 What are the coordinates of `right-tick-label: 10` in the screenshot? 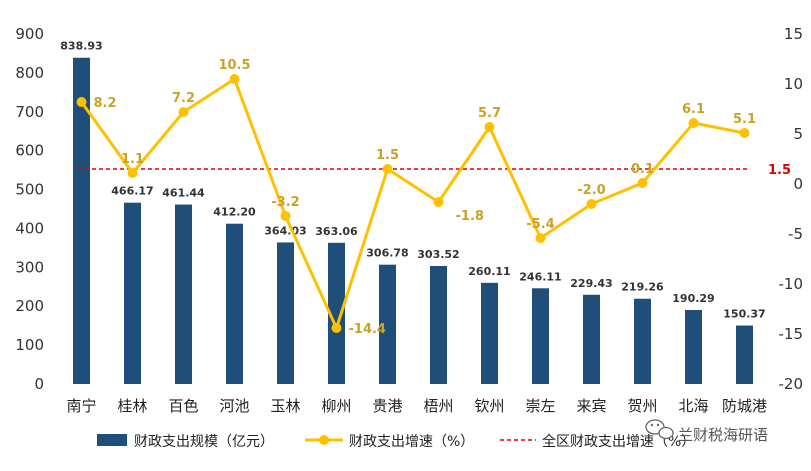 It's located at (793, 84).